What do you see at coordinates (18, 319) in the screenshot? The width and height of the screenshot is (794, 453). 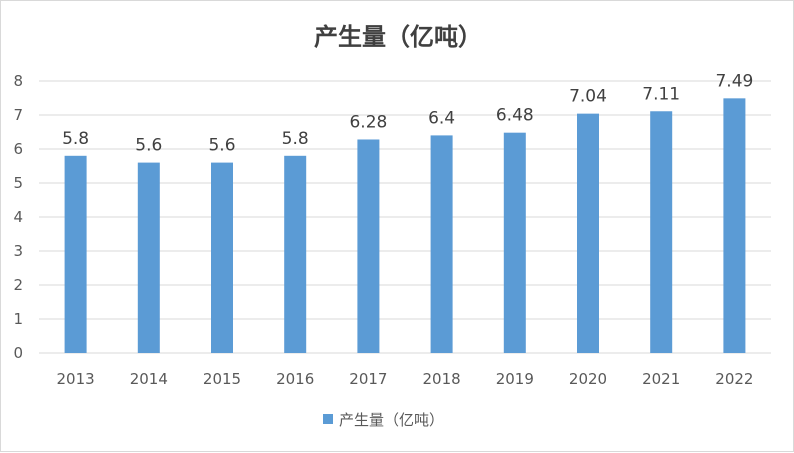 I see `y-tick-label: 1` at bounding box center [18, 319].